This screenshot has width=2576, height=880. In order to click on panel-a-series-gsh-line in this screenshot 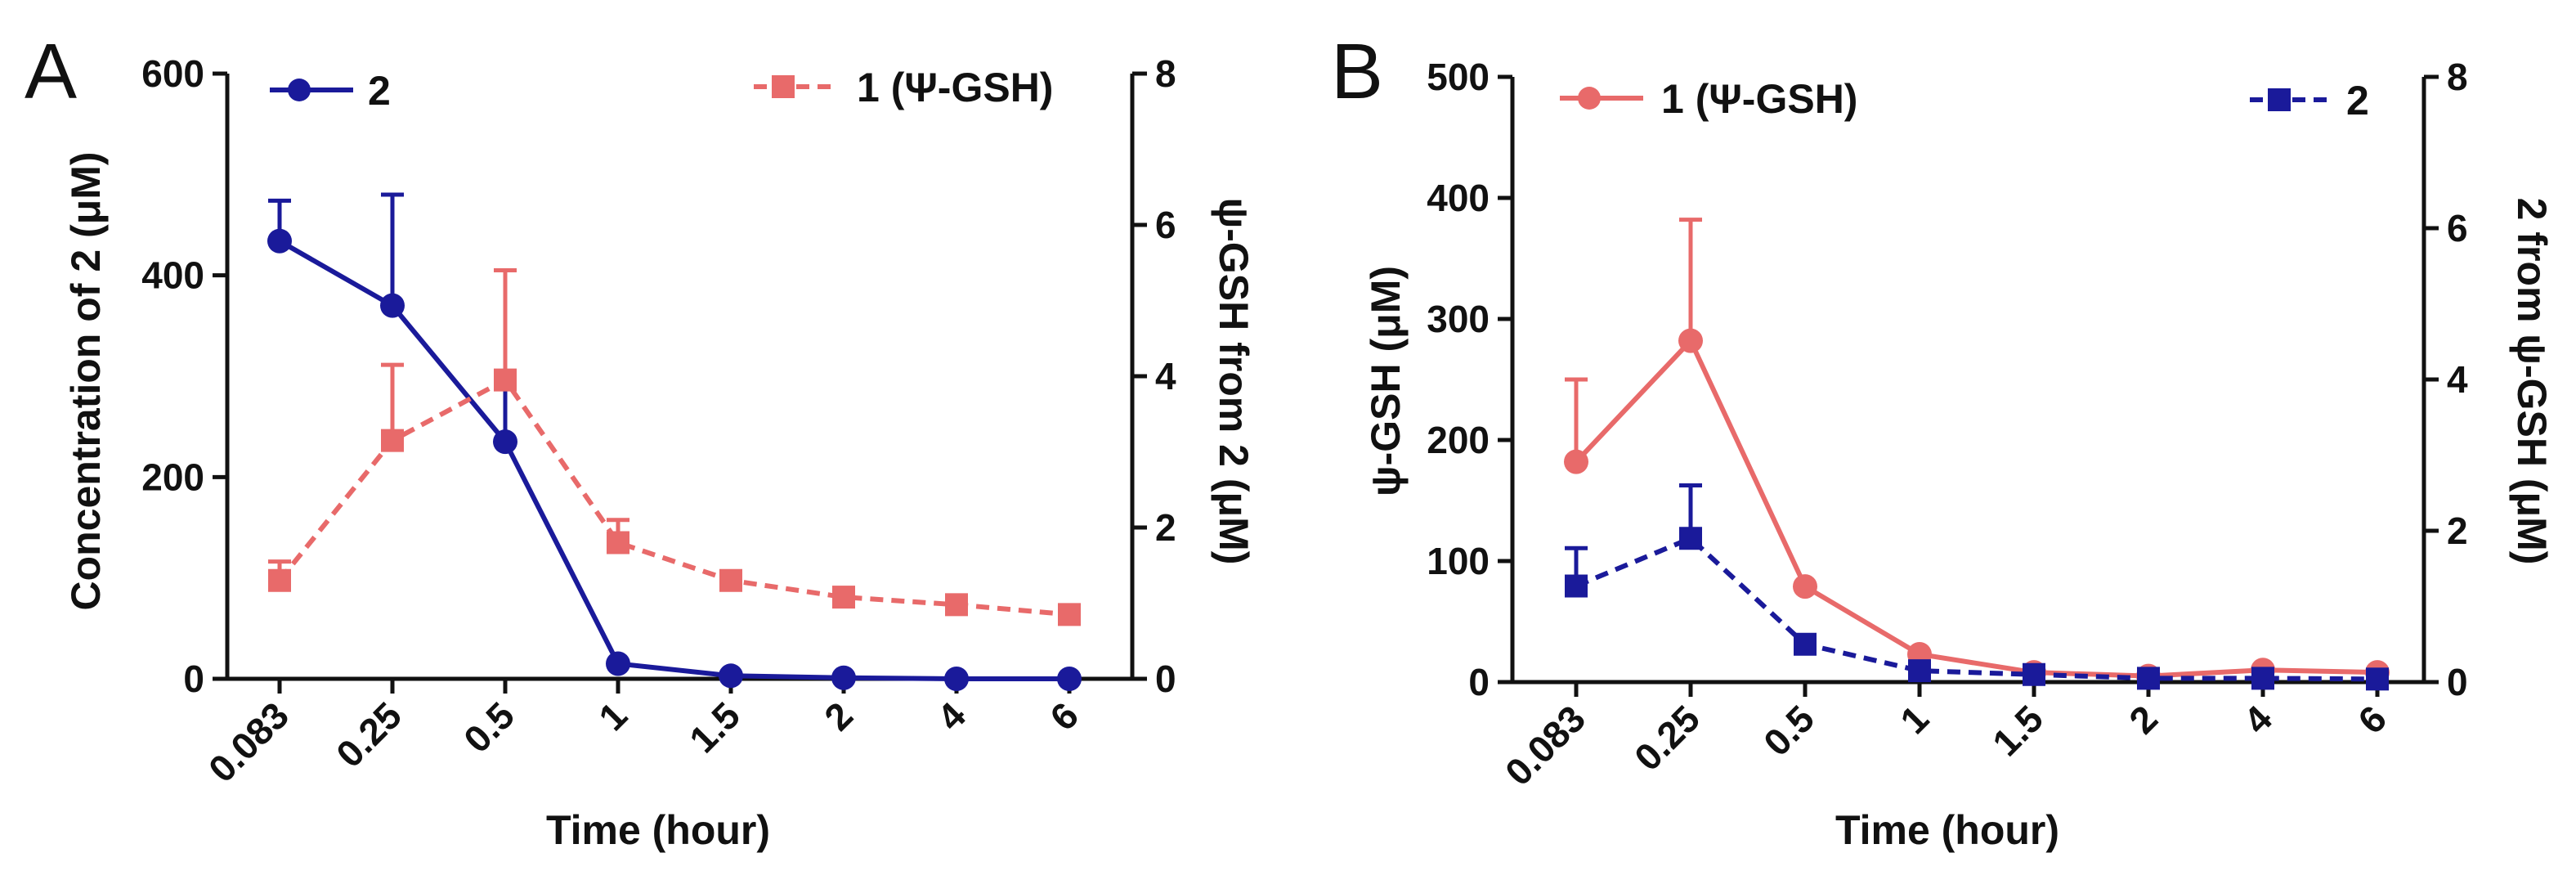, I will do `click(673, 497)`.